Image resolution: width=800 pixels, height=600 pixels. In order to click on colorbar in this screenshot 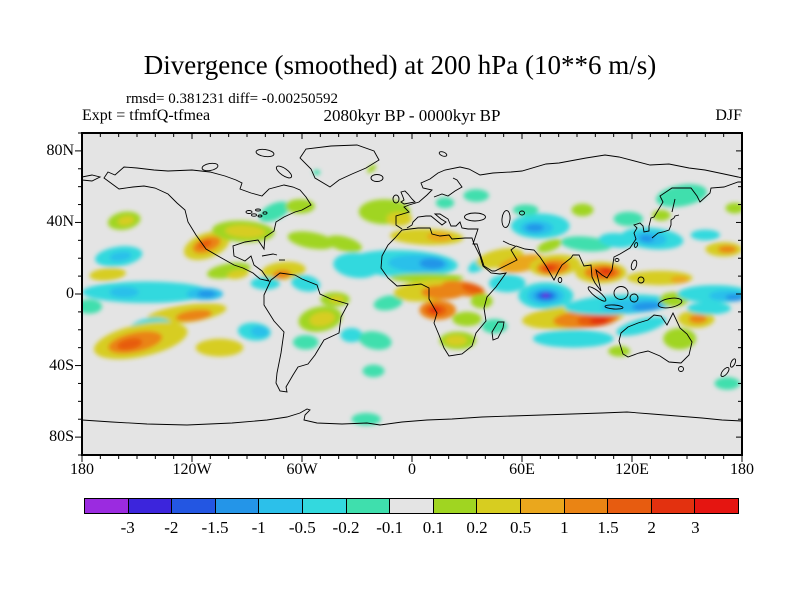, I will do `click(411, 506)`.